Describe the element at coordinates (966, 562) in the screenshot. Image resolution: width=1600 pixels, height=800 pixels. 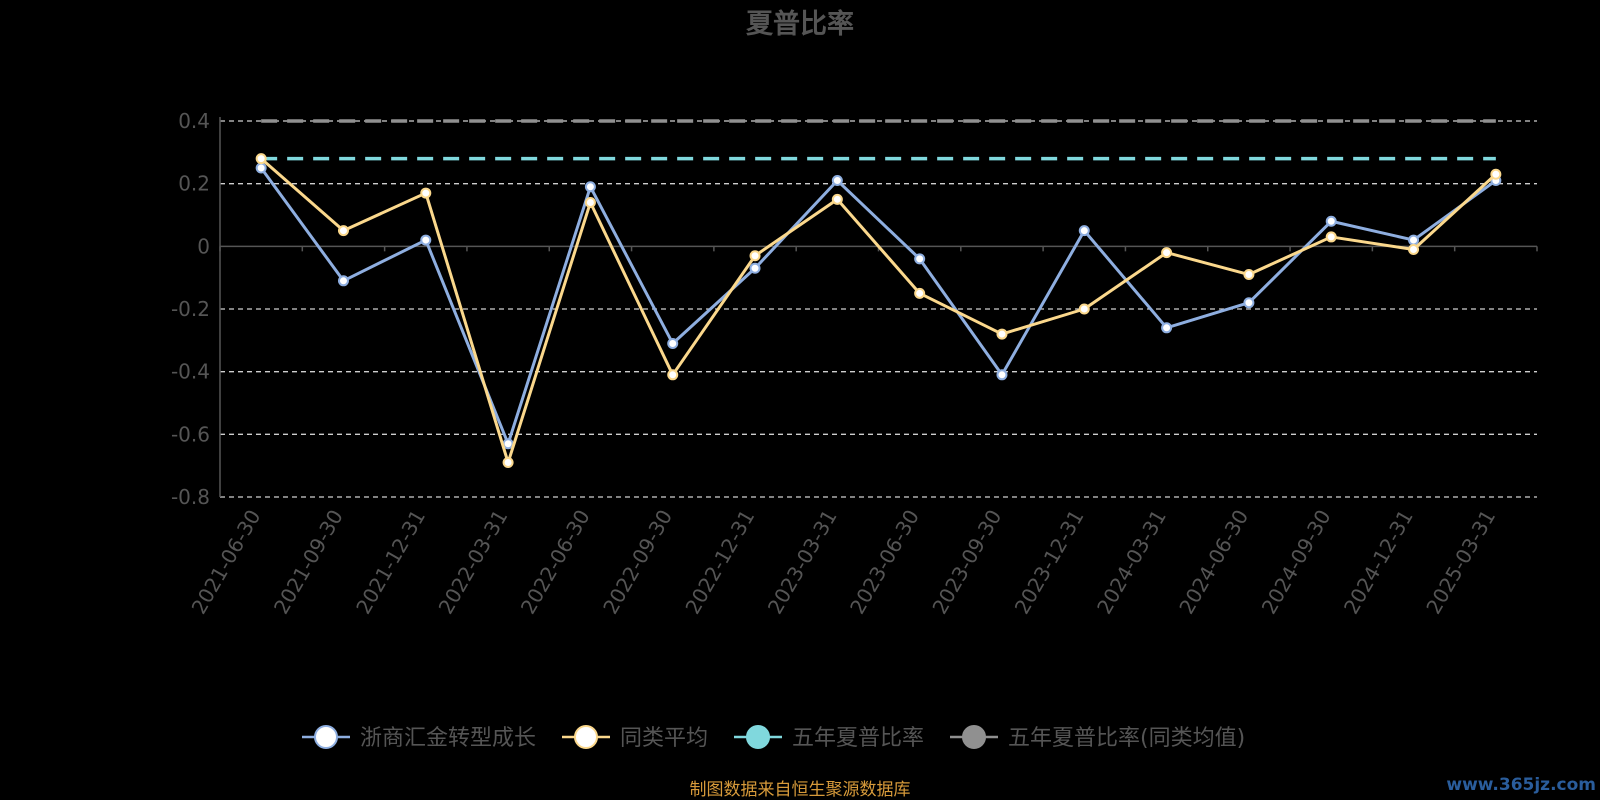
I see `x-tick-label: 2023-09-30` at that location.